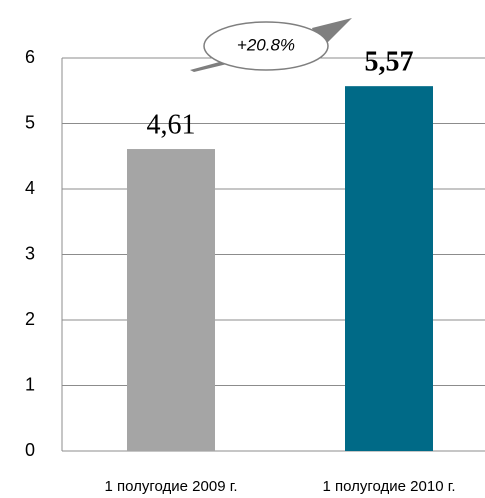 The height and width of the screenshot is (498, 485). Describe the element at coordinates (30, 384) in the screenshot. I see `y-tick-label: 1` at that location.